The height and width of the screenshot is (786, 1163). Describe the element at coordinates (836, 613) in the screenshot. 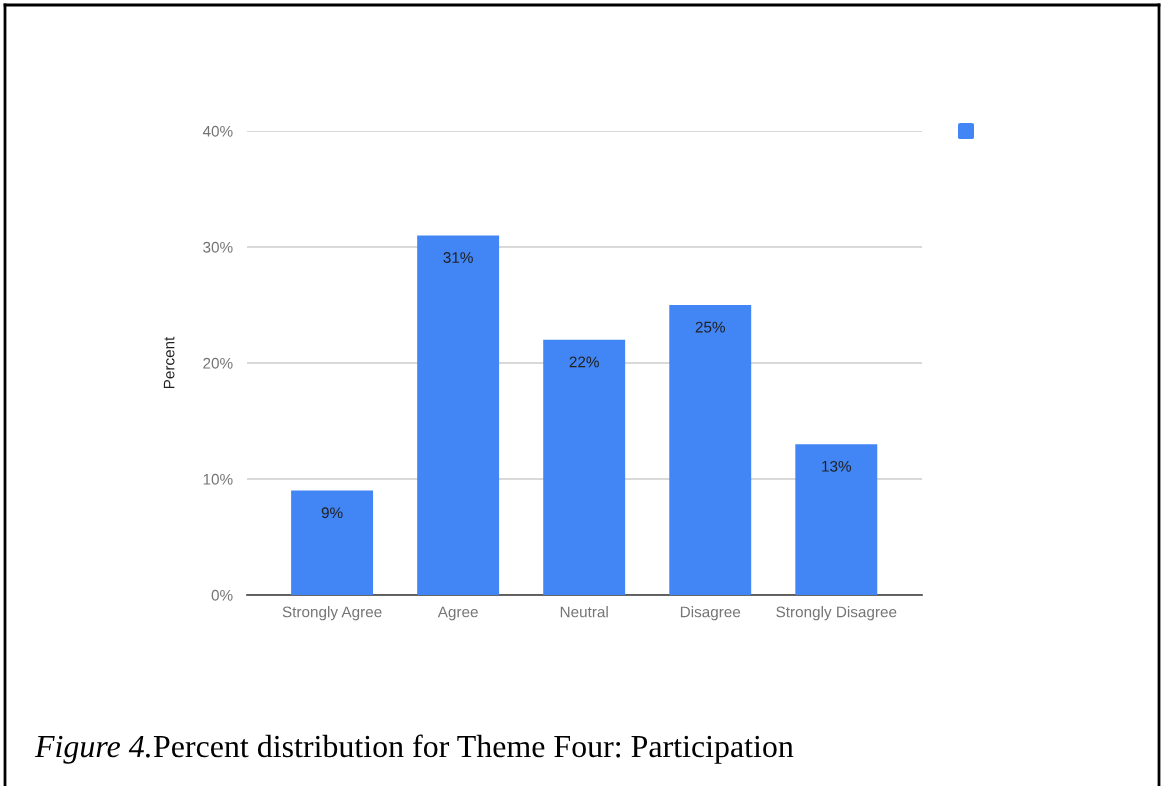

I see `x-tick-label: Strongly Disagree` at that location.